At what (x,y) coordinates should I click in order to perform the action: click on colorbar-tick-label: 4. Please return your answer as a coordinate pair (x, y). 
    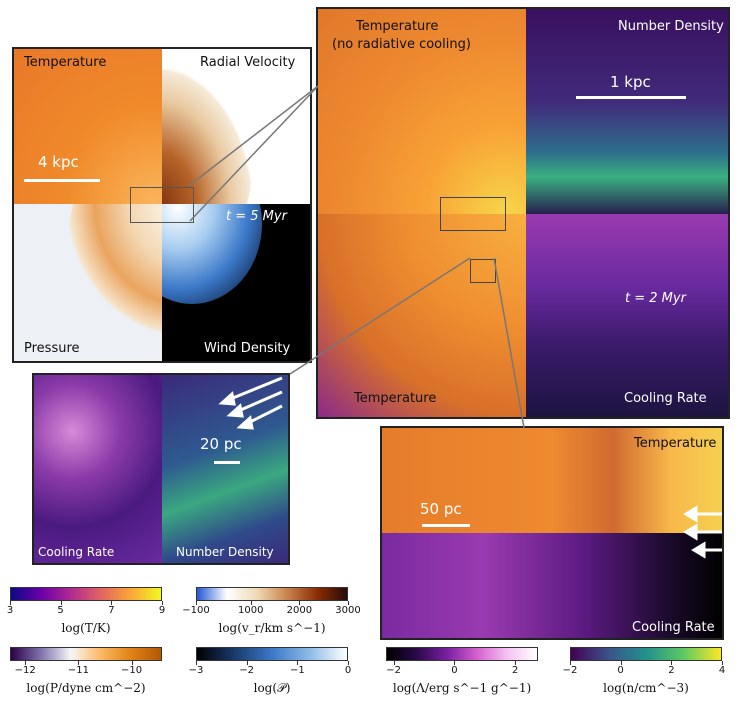
    Looking at the image, I should click on (722, 670).